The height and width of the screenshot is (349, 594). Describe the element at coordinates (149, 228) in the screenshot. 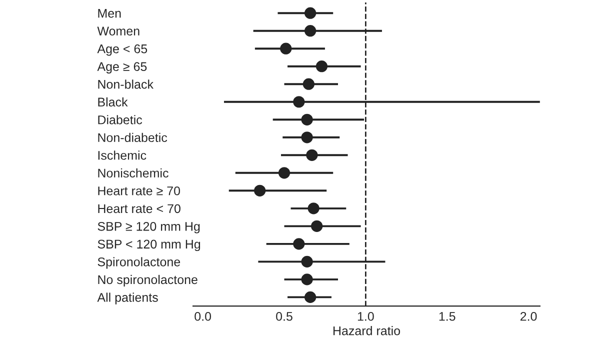

I see `y-tick-label: SBP ≥ 120 mm Hg` at that location.